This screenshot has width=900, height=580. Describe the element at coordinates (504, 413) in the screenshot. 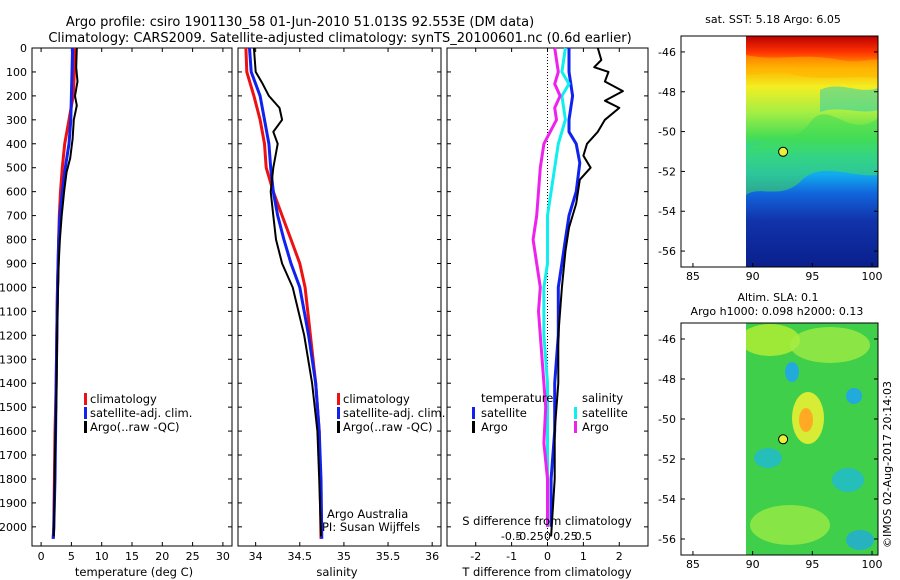

I see `legend-label-temp-satellite: satellite` at that location.